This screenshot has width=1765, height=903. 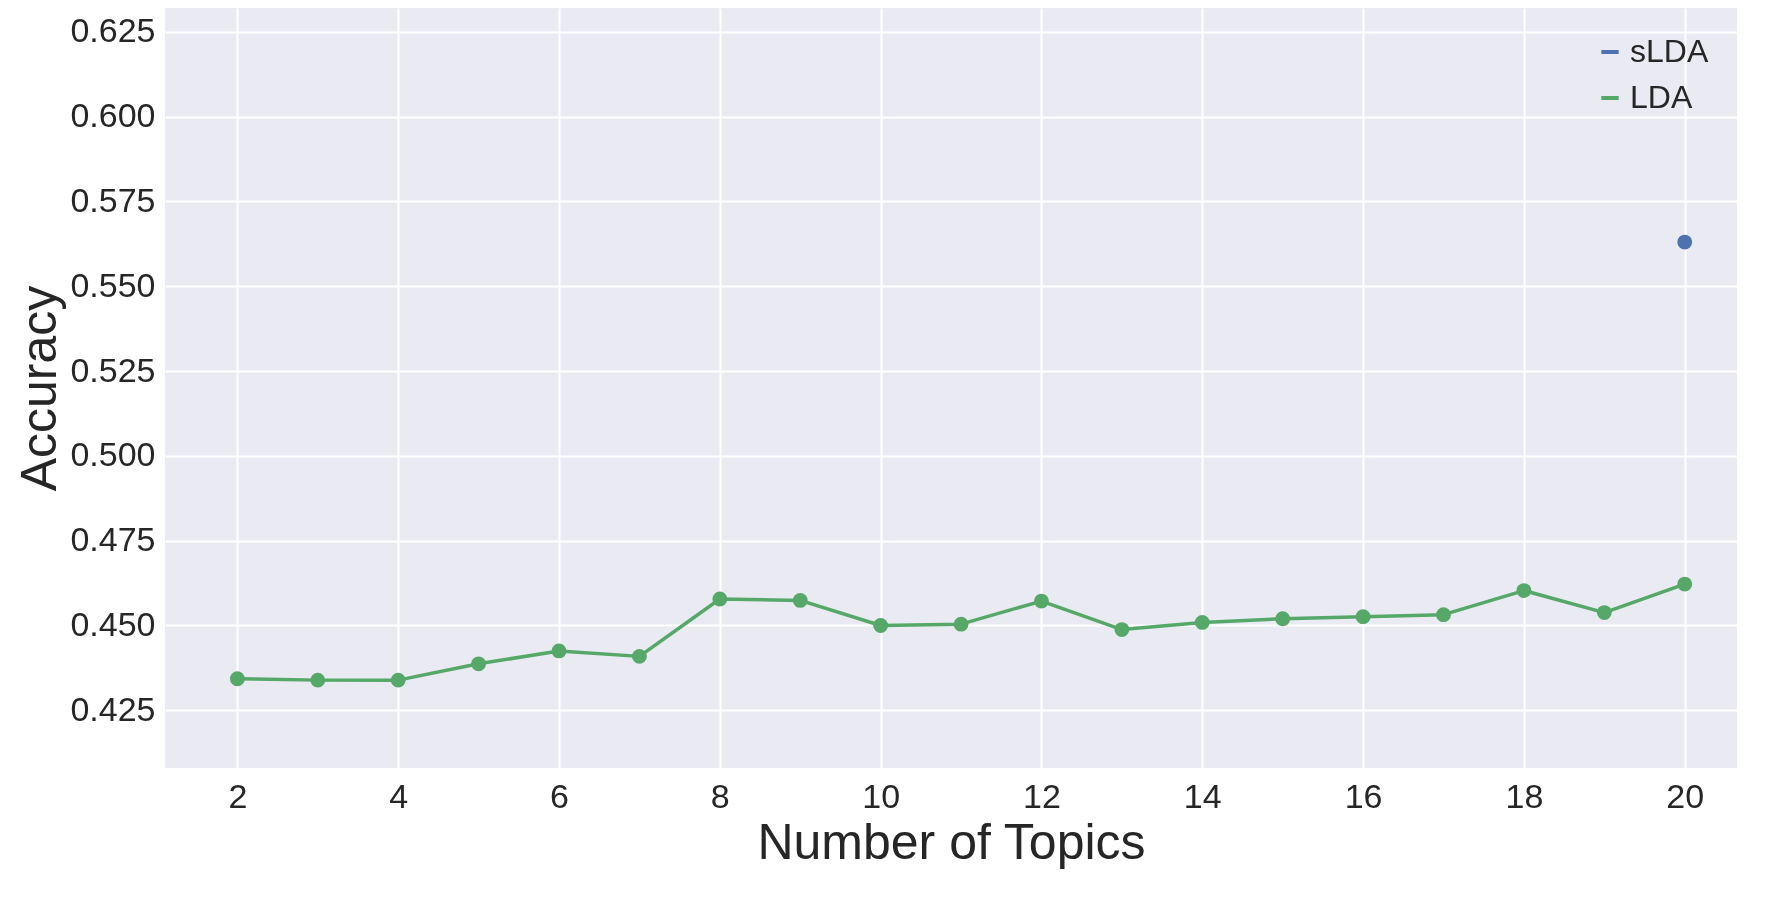 I want to click on y-tick-label: 0.550, so click(x=113, y=284).